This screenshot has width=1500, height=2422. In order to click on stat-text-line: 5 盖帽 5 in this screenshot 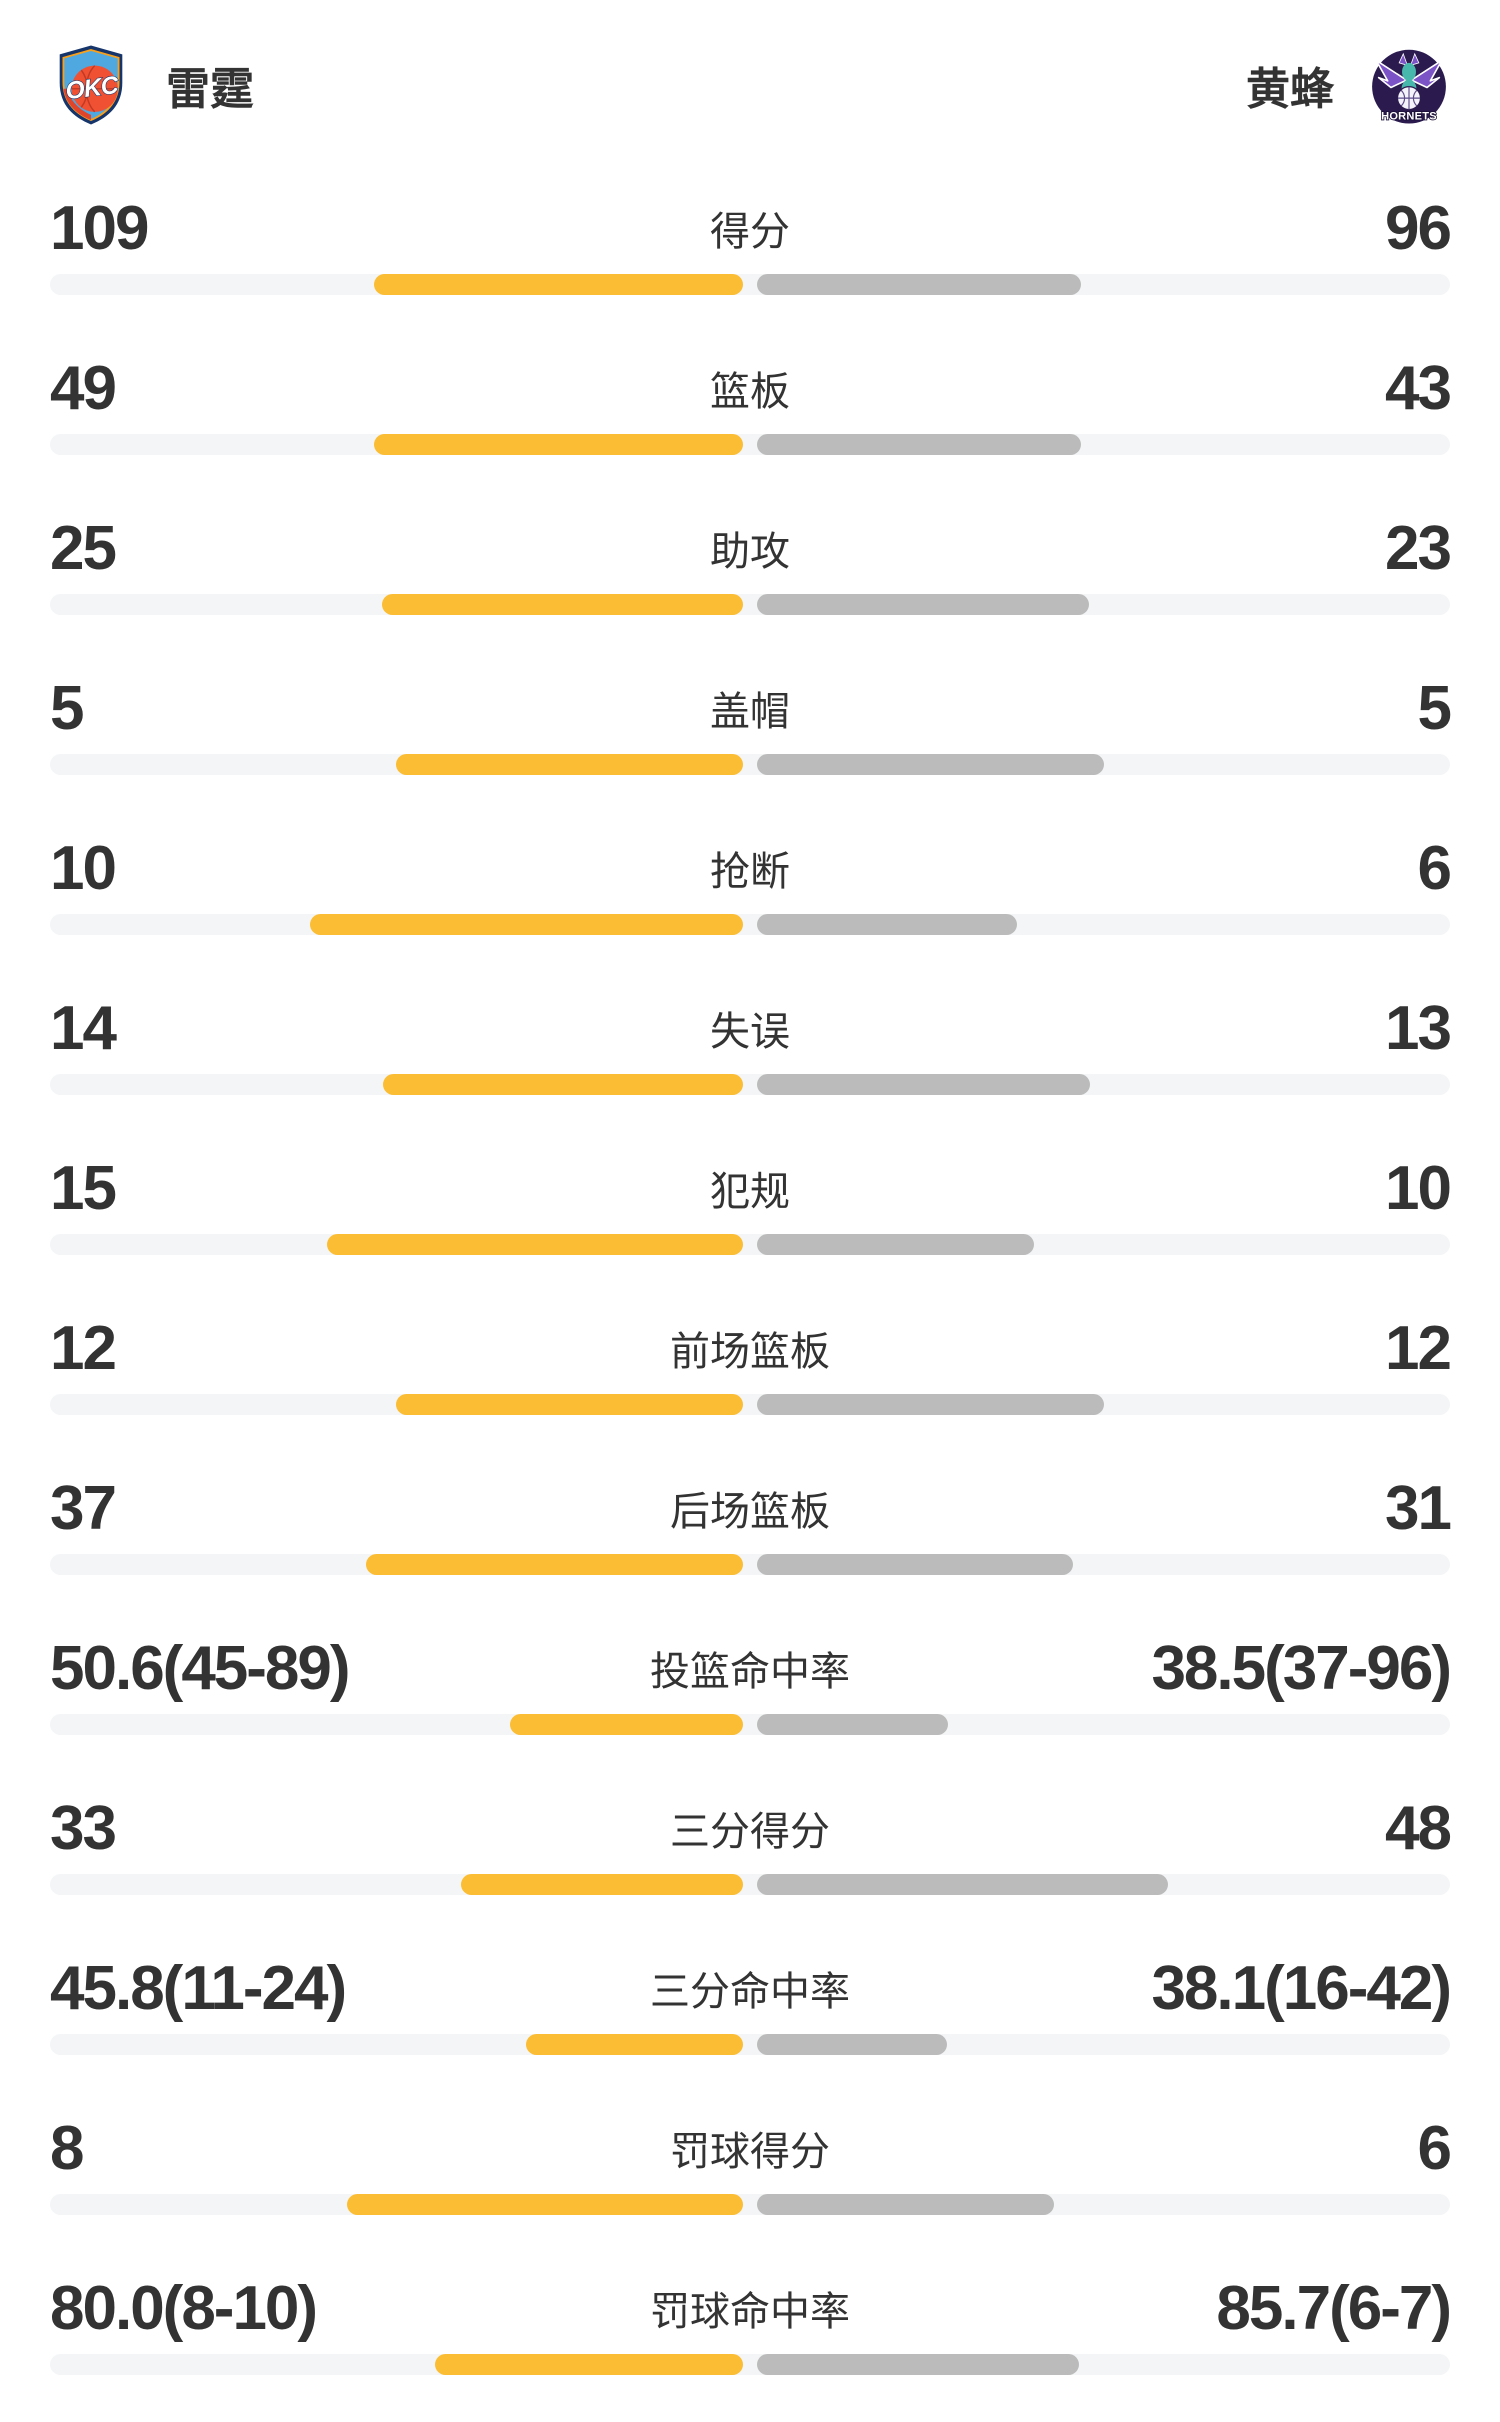, I will do `click(751, 708)`.